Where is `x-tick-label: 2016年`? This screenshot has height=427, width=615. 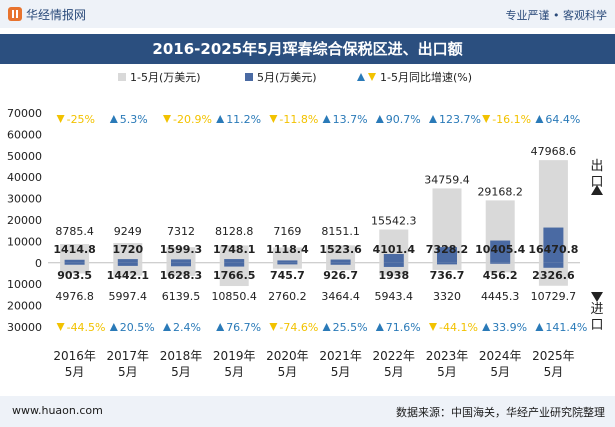
x-tick-label: 2016年 is located at coordinates (74, 356).